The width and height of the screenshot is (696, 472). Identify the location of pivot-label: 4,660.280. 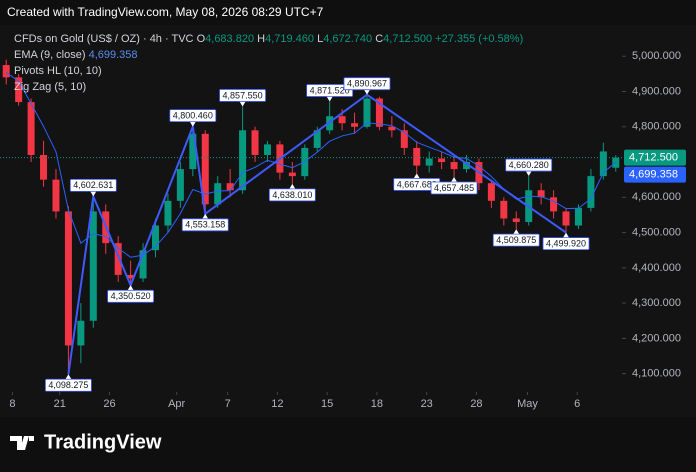
(529, 165).